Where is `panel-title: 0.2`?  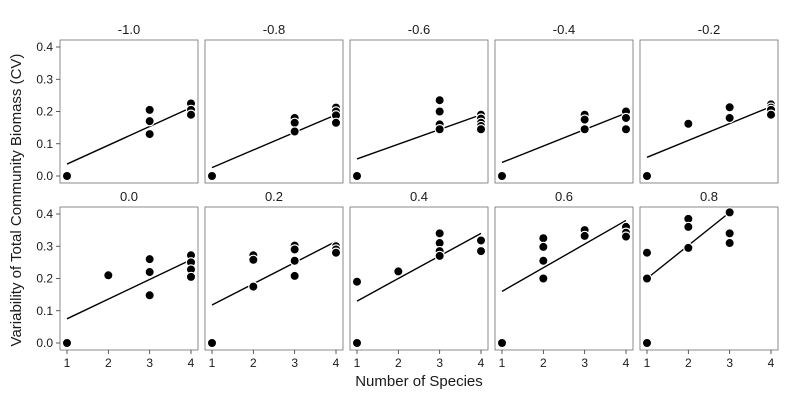 panel-title: 0.2 is located at coordinates (274, 196).